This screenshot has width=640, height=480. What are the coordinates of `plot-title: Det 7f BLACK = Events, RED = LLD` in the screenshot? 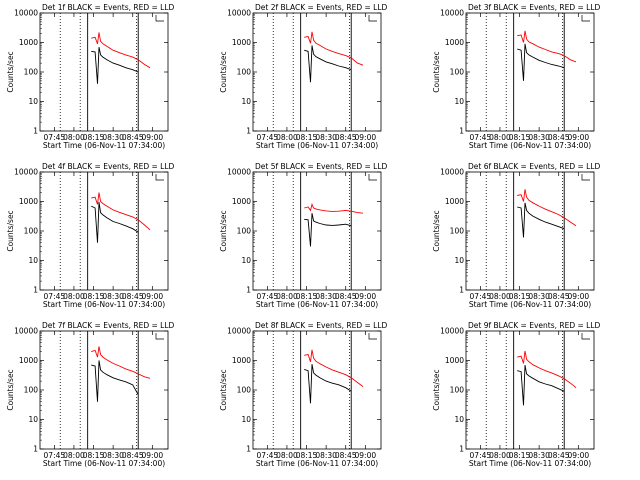 It's located at (108, 325).